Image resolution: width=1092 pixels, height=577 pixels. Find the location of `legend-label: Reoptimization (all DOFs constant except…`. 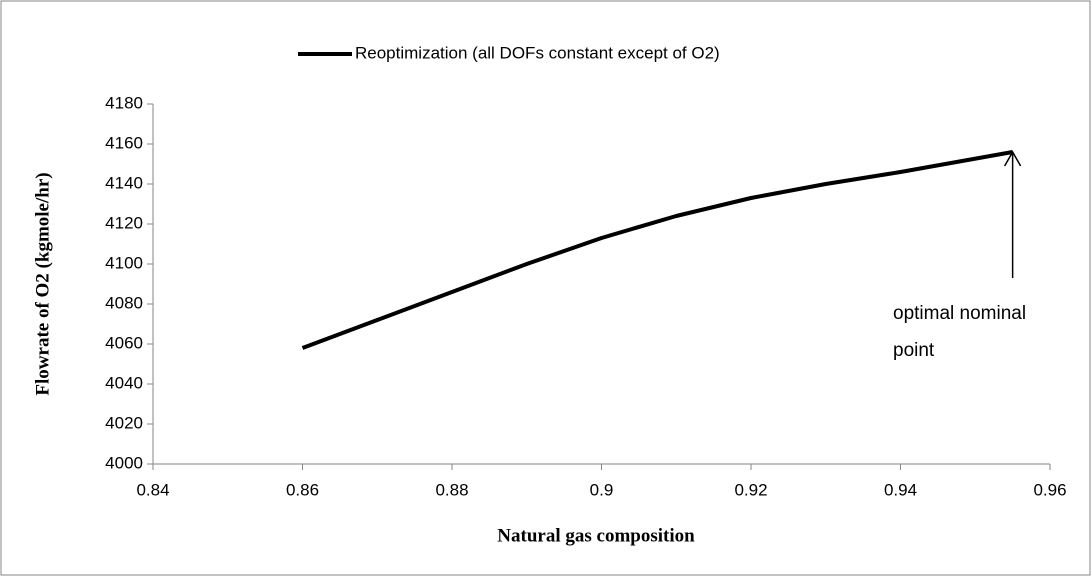

legend-label: Reoptimization (all DOFs constant except… is located at coordinates (537, 52).